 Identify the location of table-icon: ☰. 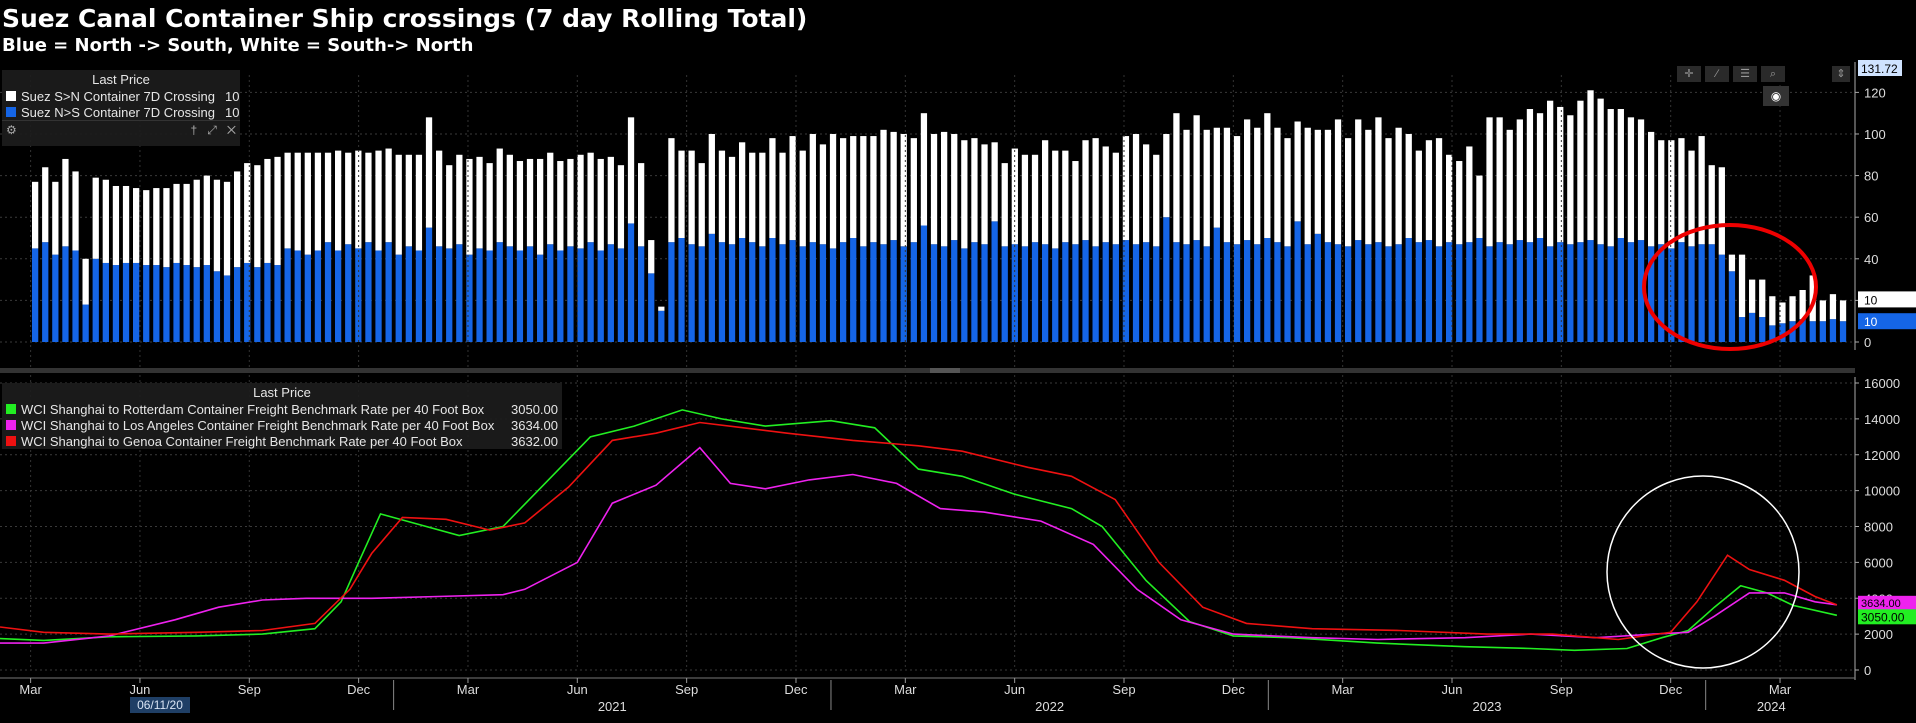
(1745, 74).